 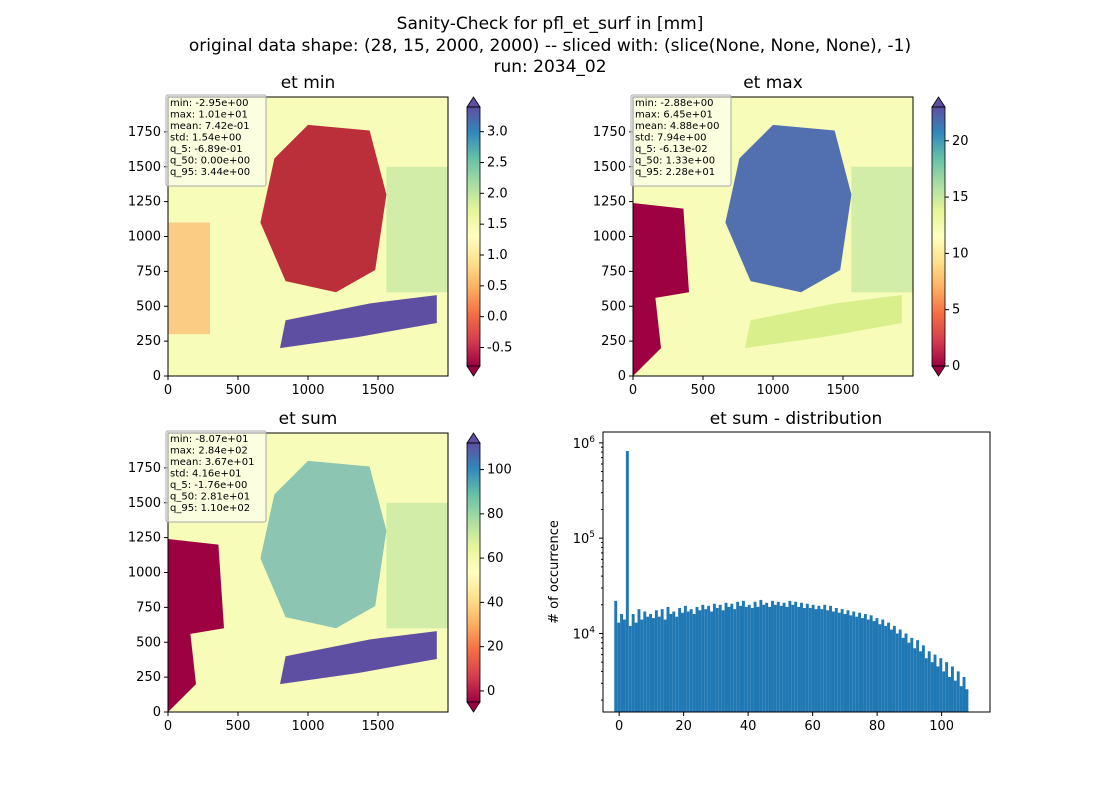 What do you see at coordinates (358, 658) in the screenshot?
I see `map-alps-band` at bounding box center [358, 658].